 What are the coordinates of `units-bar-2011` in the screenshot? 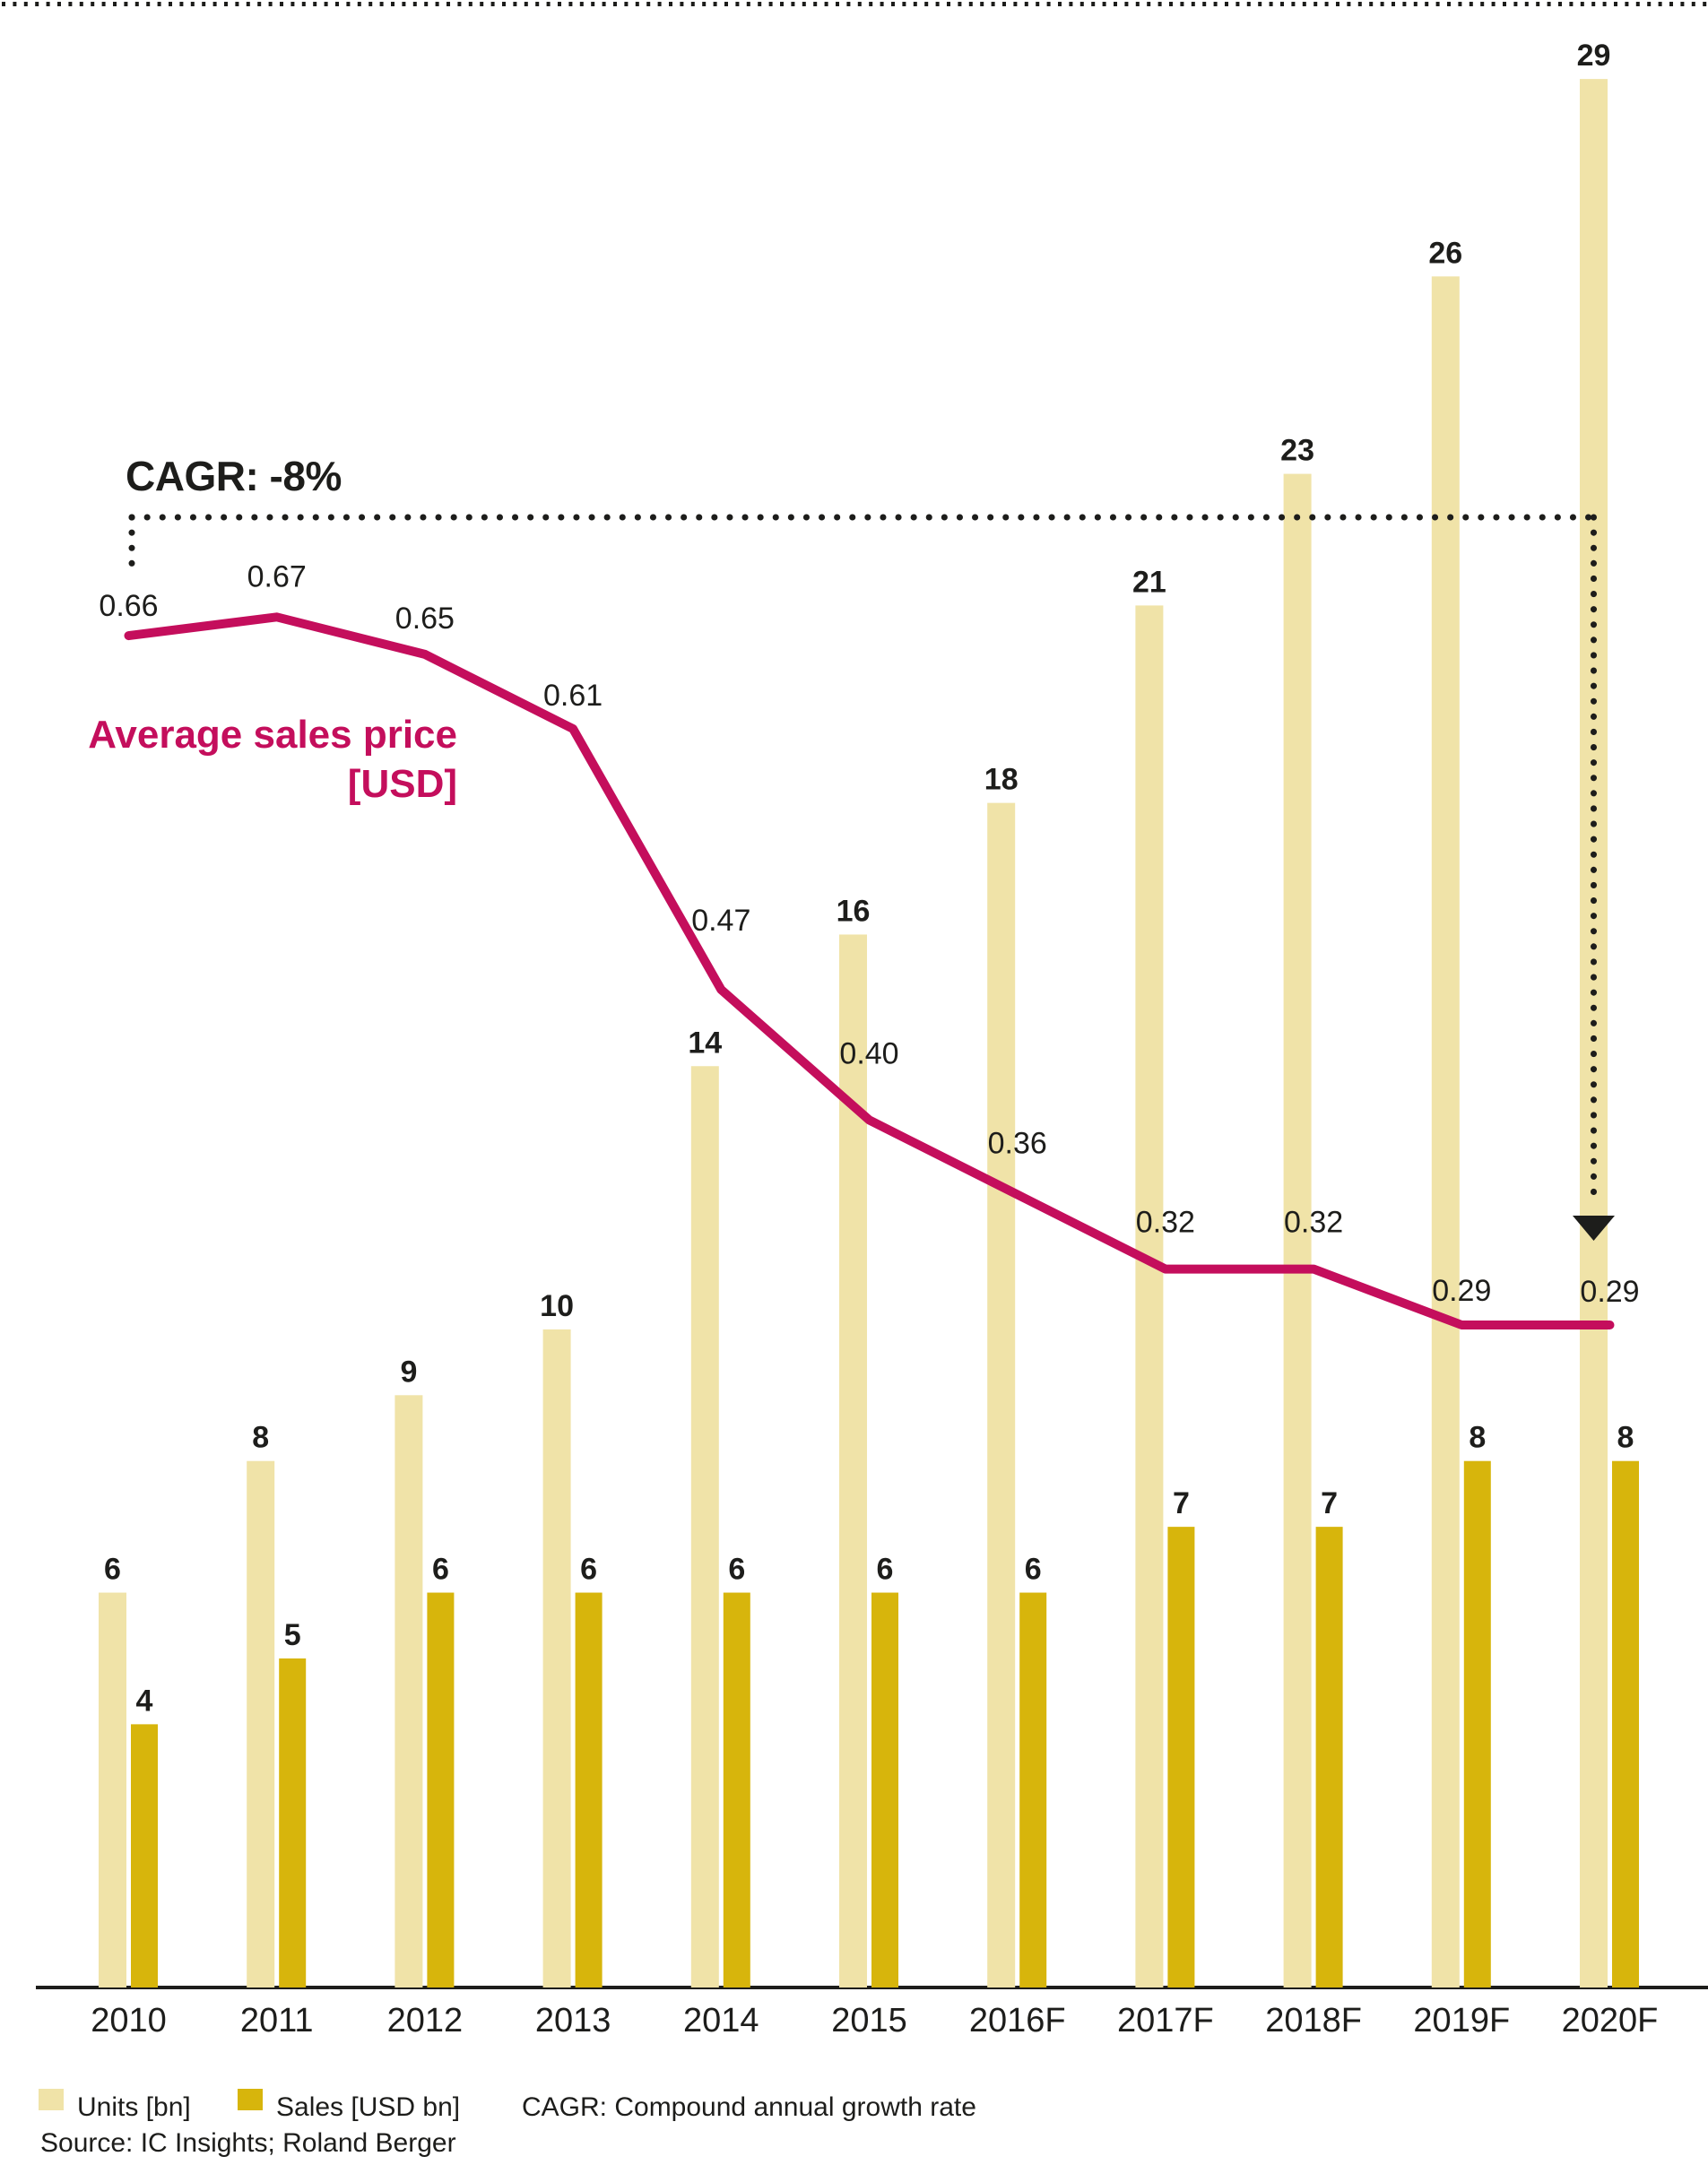 It's located at (261, 1723).